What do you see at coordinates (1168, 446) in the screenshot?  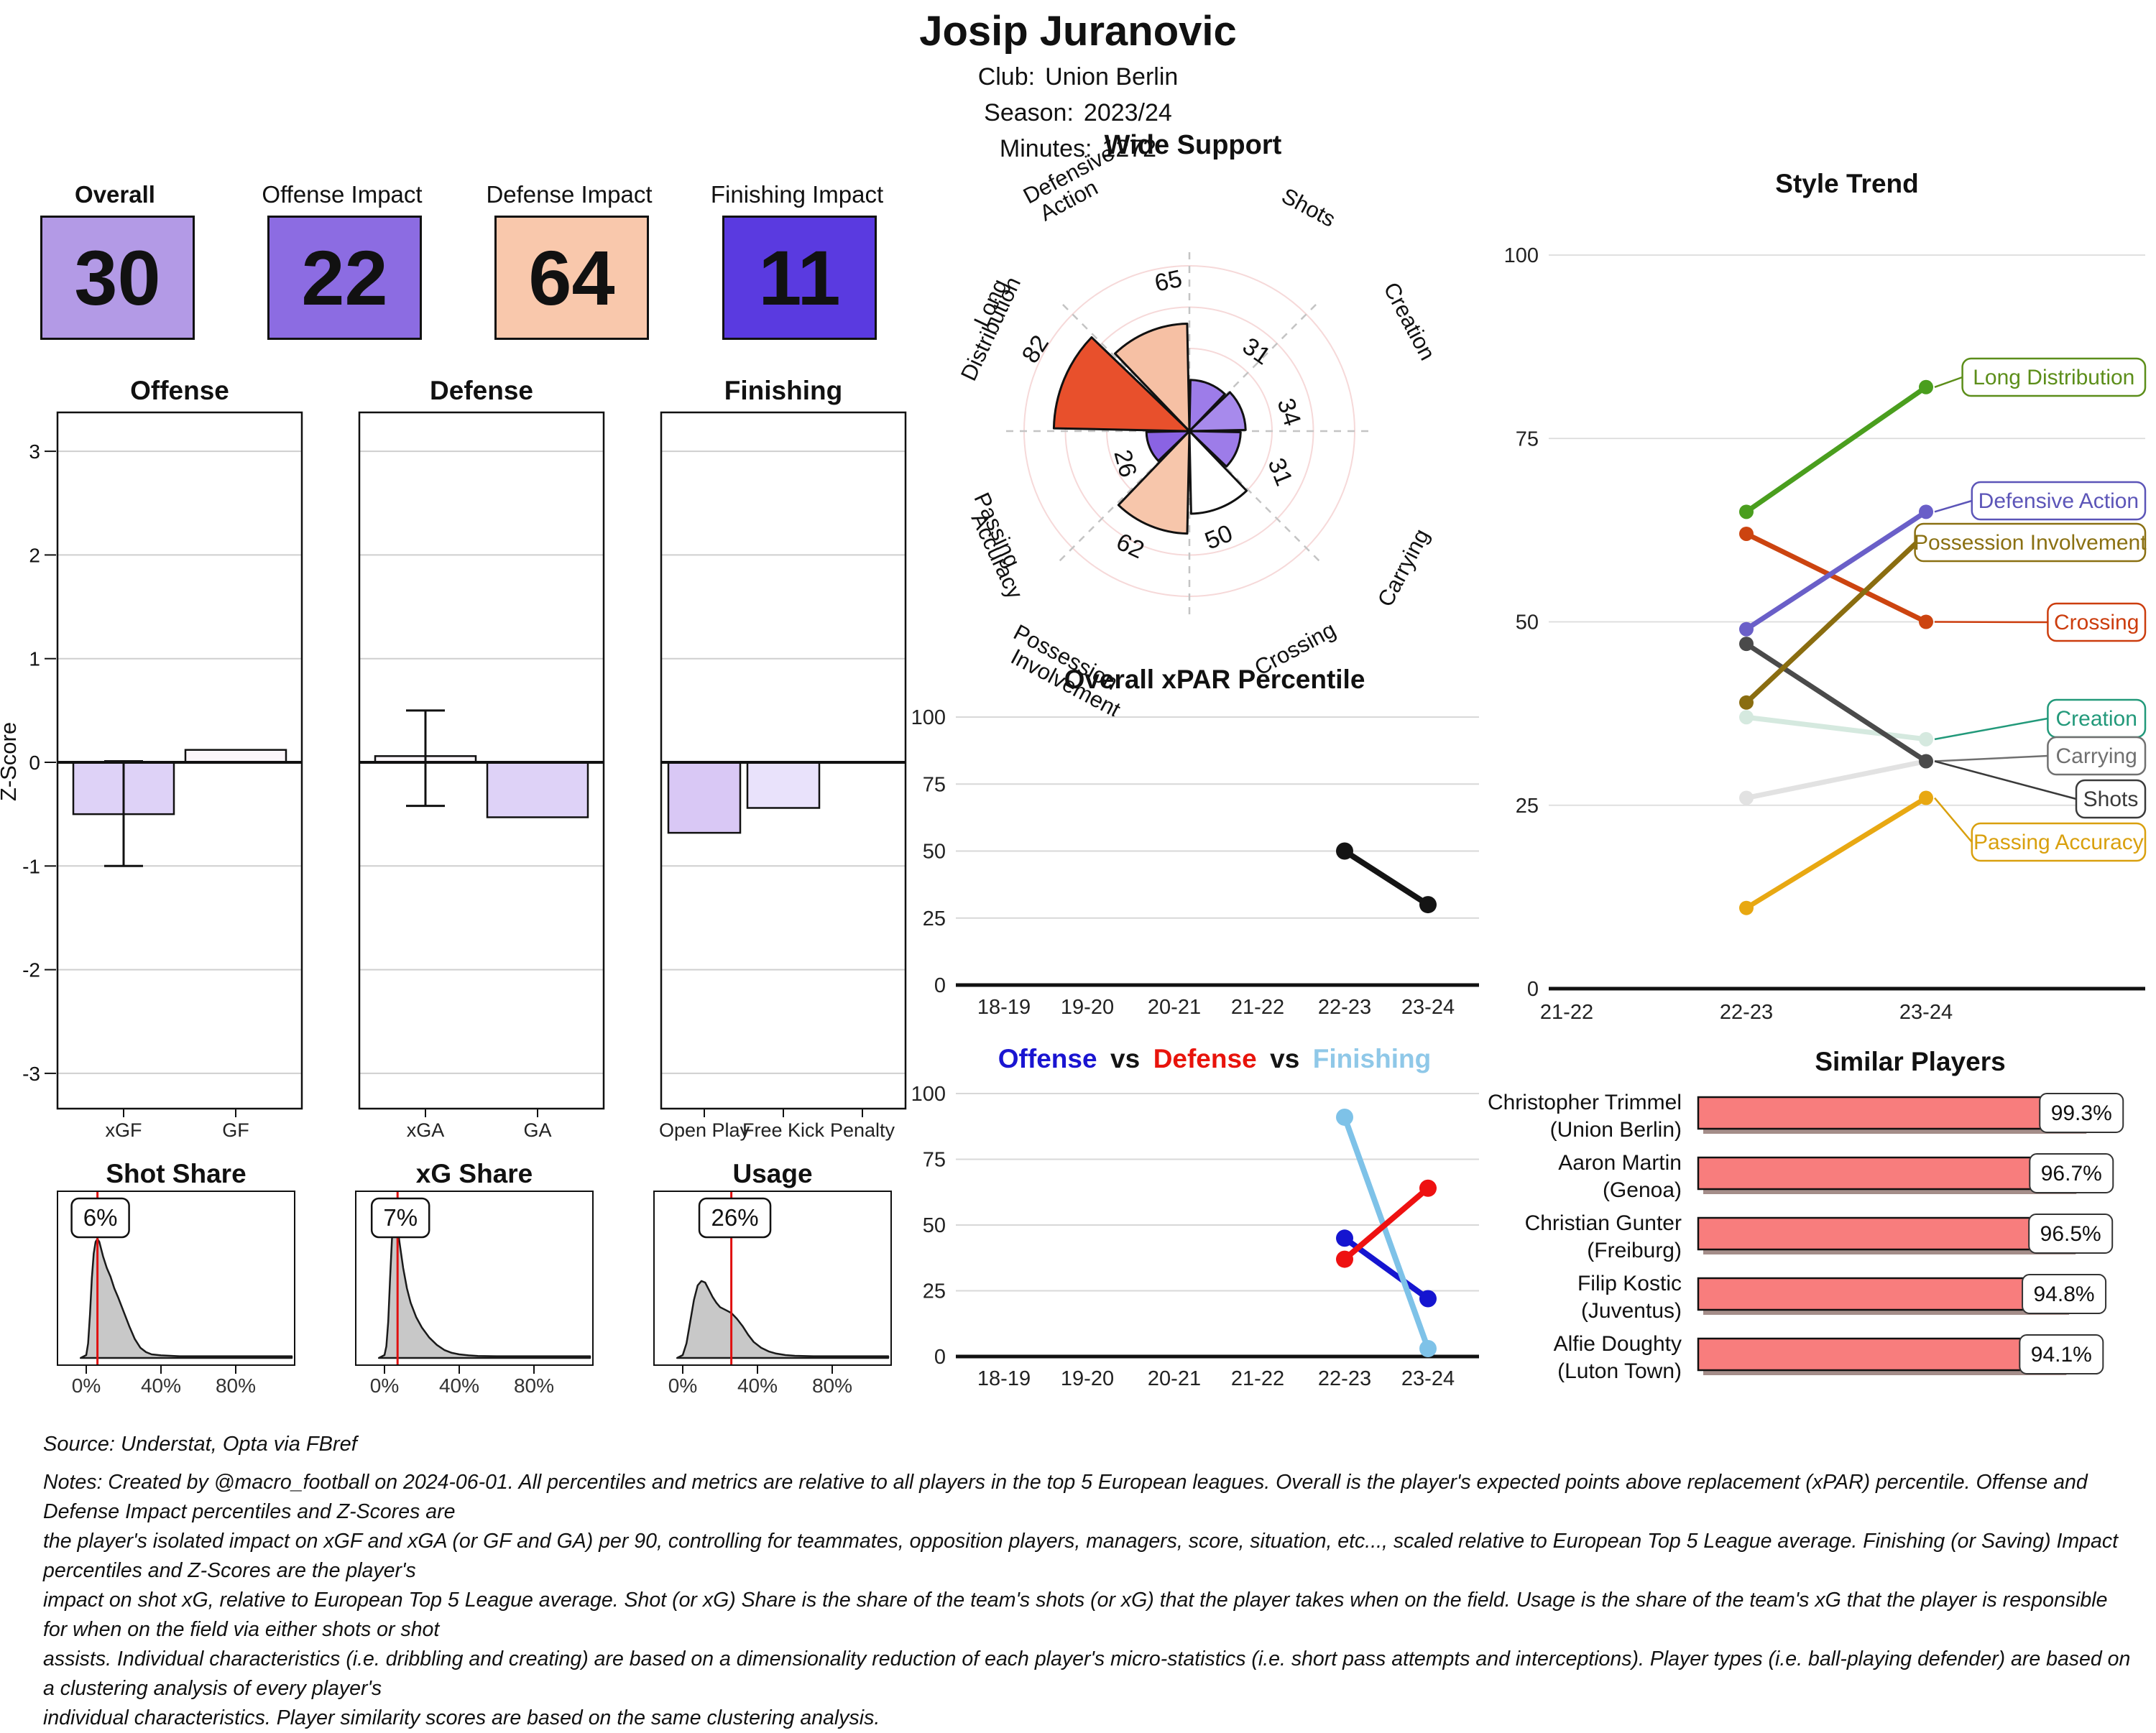 I see `radar-sector-passing-accuracy` at bounding box center [1168, 446].